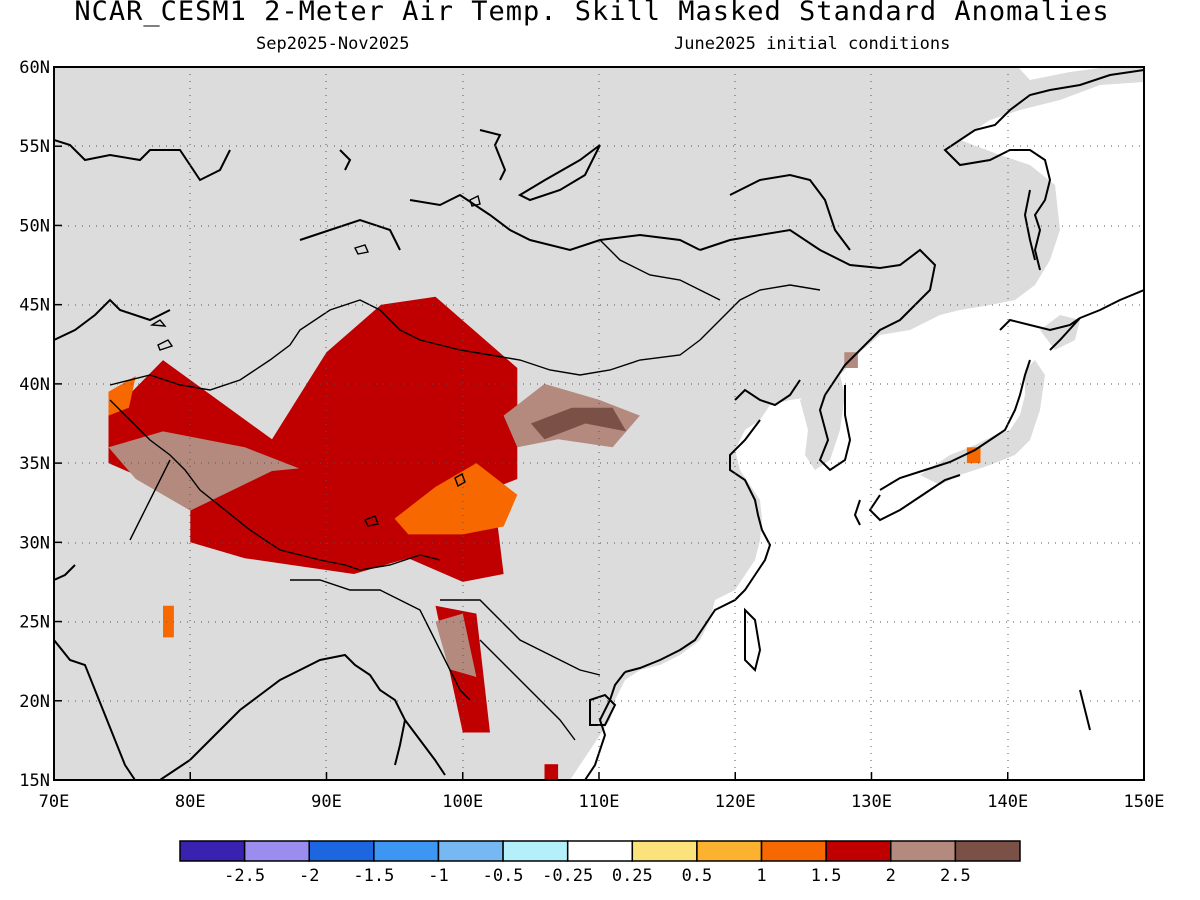 Image resolution: width=1200 pixels, height=900 pixels. Describe the element at coordinates (54, 802) in the screenshot. I see `lon-tick-label: 70E` at that location.